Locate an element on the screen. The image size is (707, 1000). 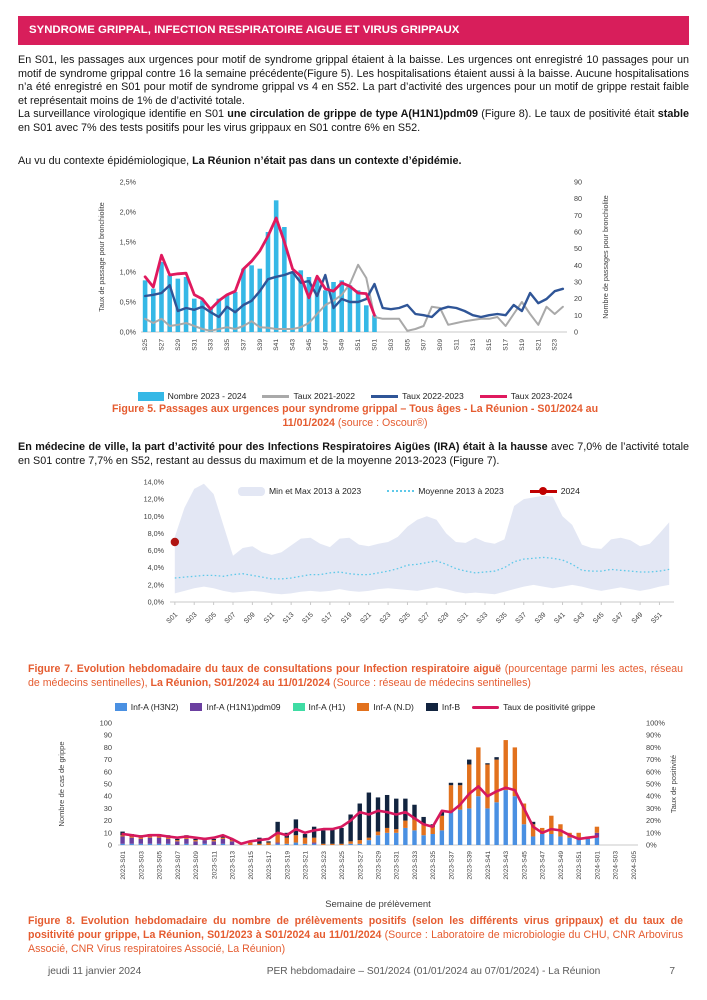
svg-text: 0,5% is located at coordinates (128, 302).